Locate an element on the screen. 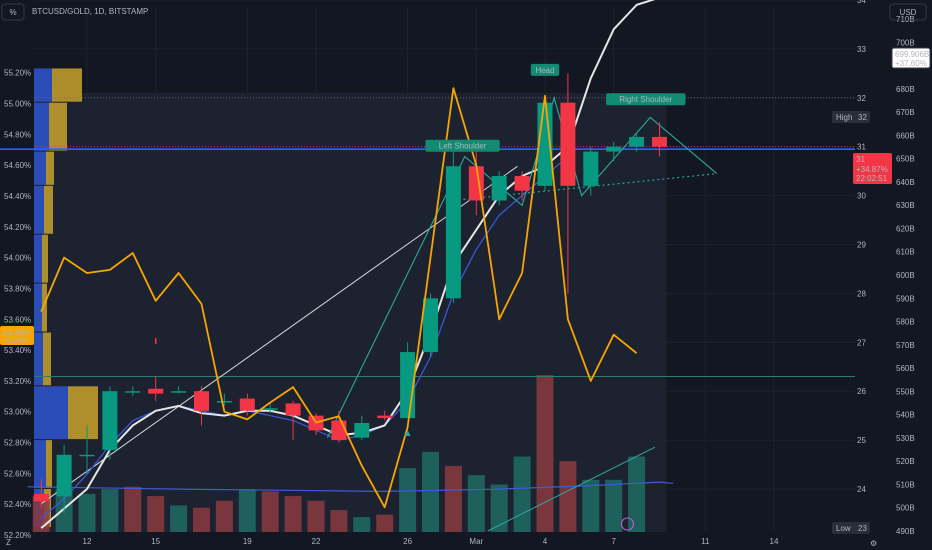  currency-button-label: USD is located at coordinates (908, 12).